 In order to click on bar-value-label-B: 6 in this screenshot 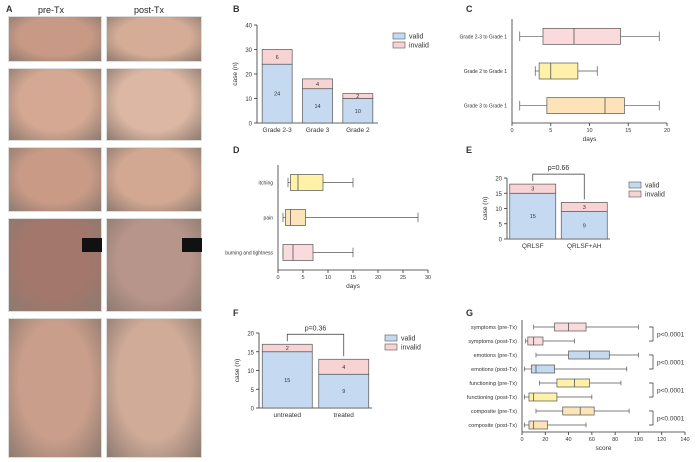, I will do `click(277, 58)`.